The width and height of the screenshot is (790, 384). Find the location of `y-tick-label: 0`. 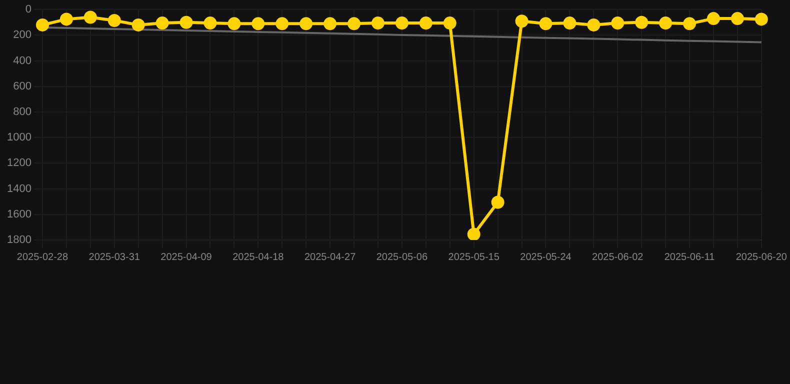

y-tick-label: 0 is located at coordinates (28, 10).